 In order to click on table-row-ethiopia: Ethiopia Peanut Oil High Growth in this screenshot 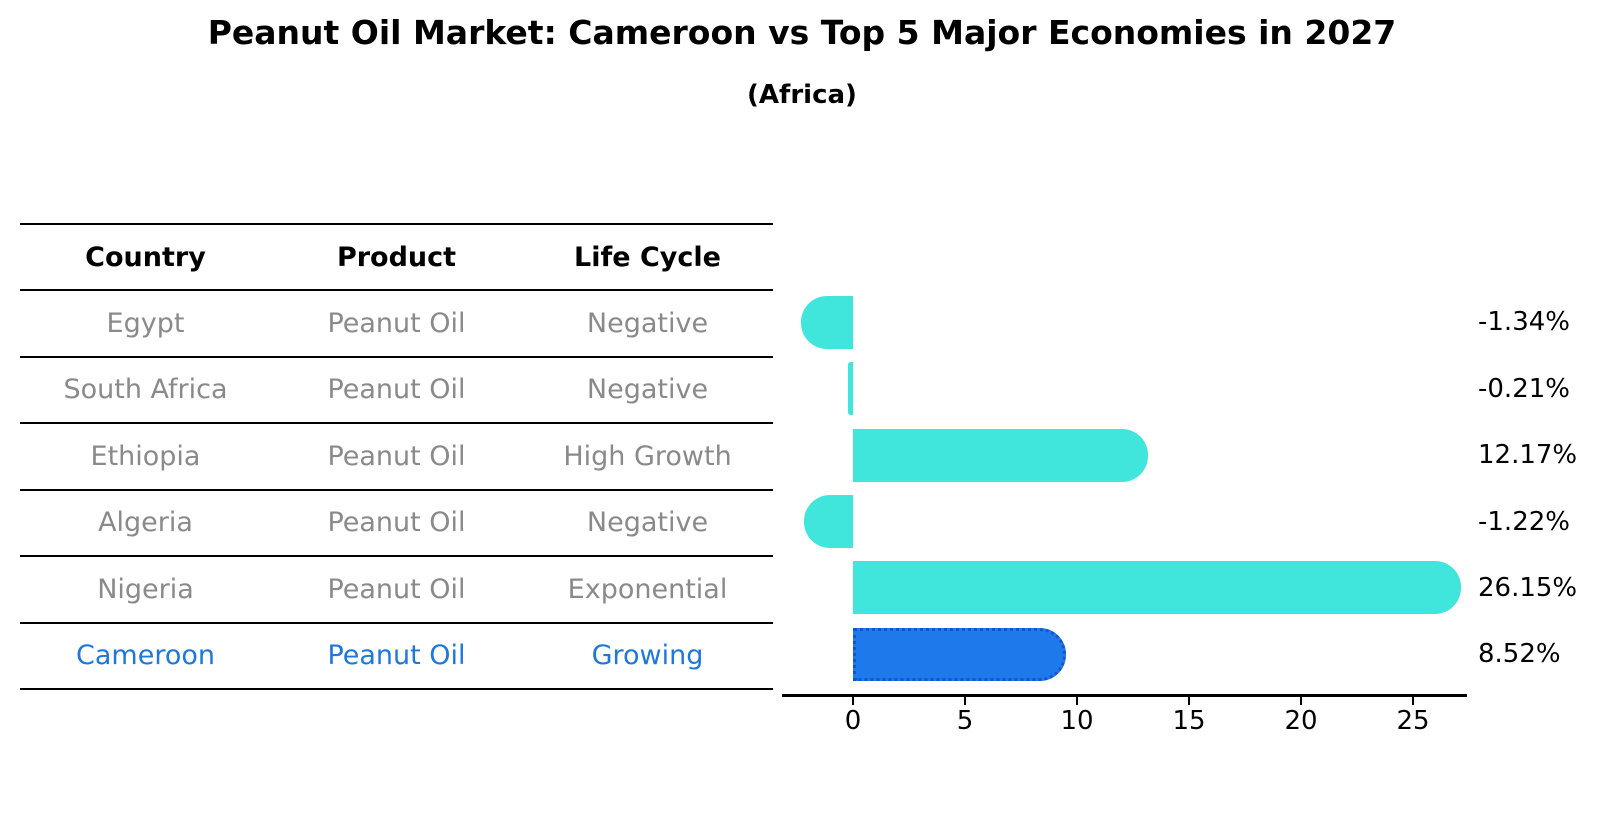, I will do `click(396, 457)`.